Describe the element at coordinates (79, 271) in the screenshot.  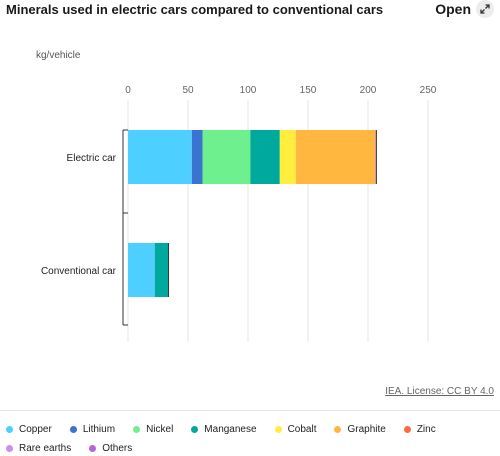
I see `category-label: Conventional car` at that location.